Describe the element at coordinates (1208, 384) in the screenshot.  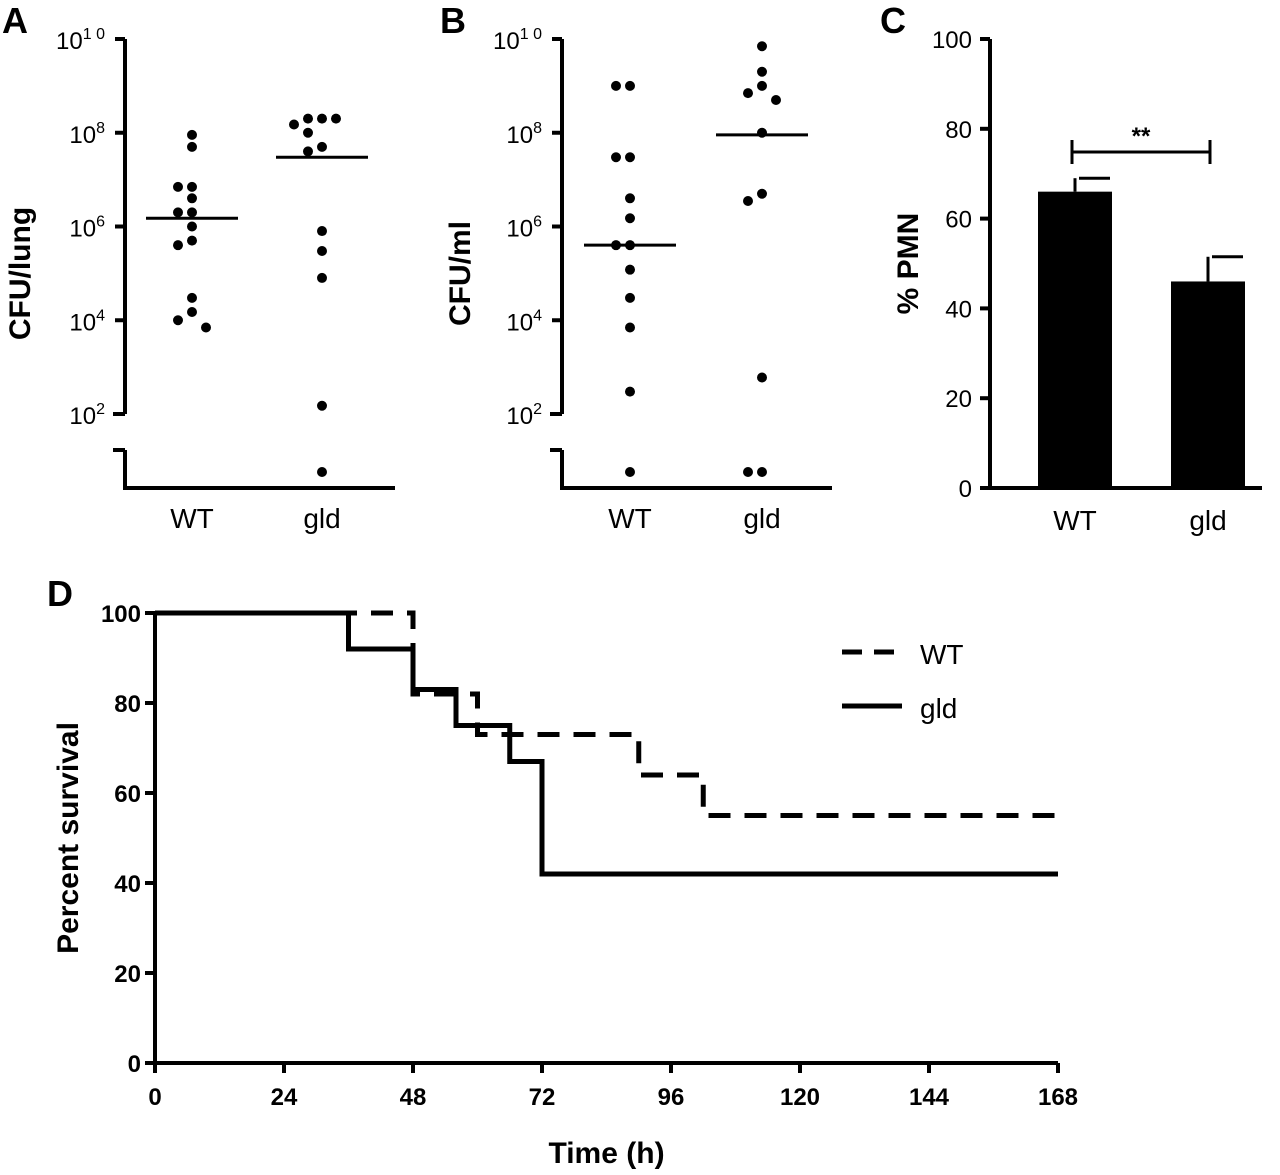
I see `bar` at that location.